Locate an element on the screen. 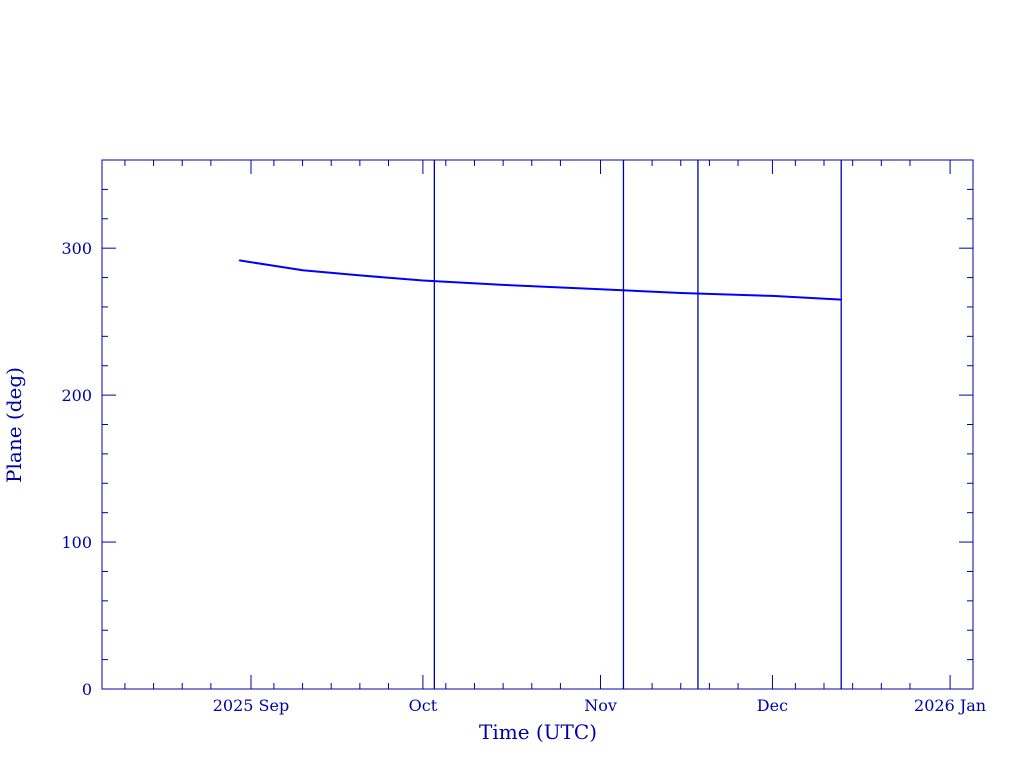 This screenshot has width=1024, height=768. x-tick-label: Dec is located at coordinates (772, 705).